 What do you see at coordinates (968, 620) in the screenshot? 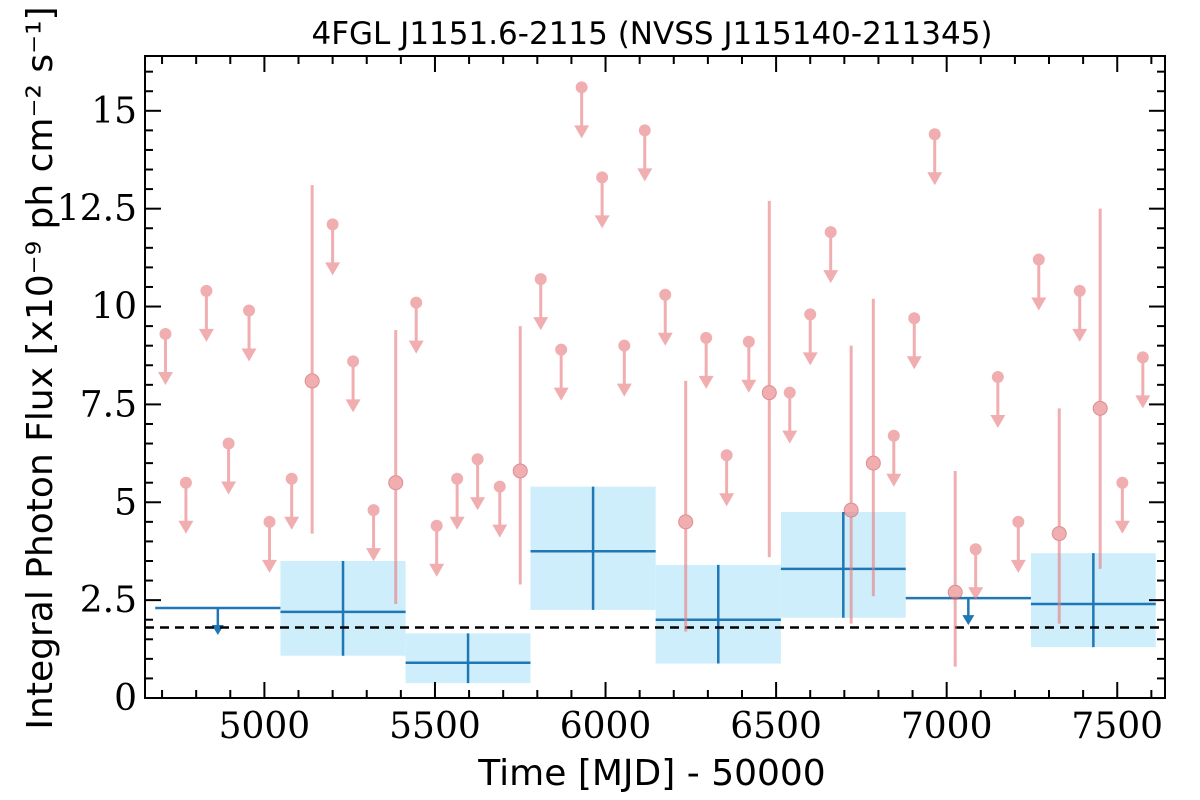
I see `long-bin-upper-limit-arrow` at bounding box center [968, 620].